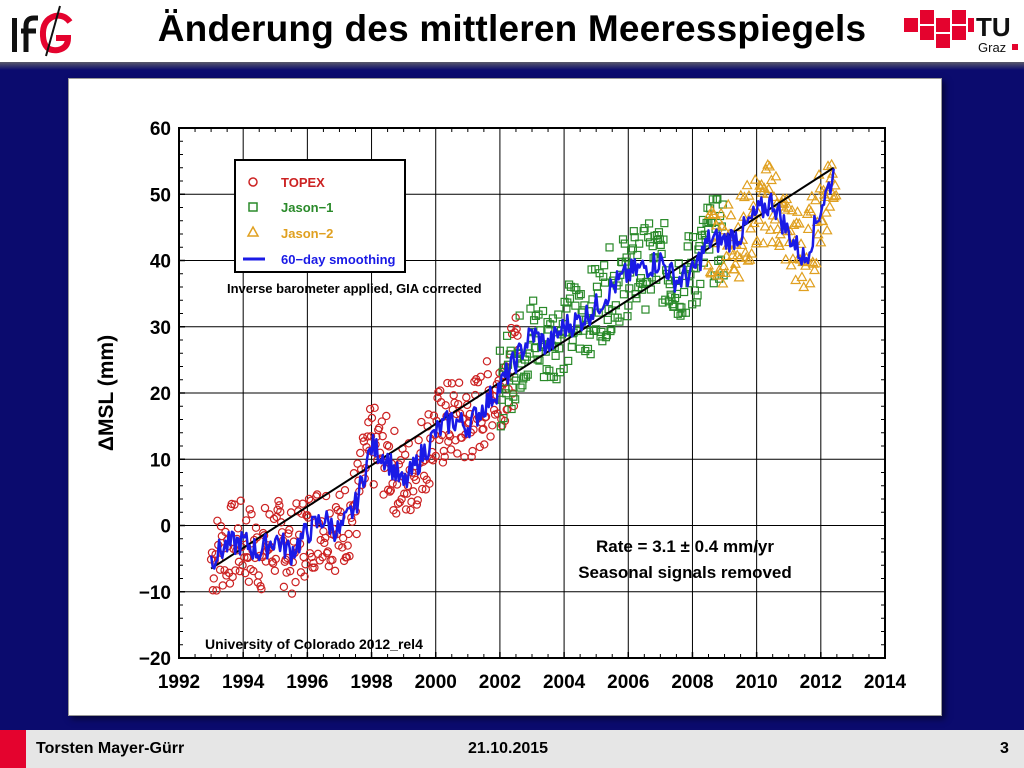 This screenshot has height=768, width=1024. What do you see at coordinates (512, 28) in the screenshot?
I see `slide-title: Änderung des mittleren Meeresspiegels` at bounding box center [512, 28].